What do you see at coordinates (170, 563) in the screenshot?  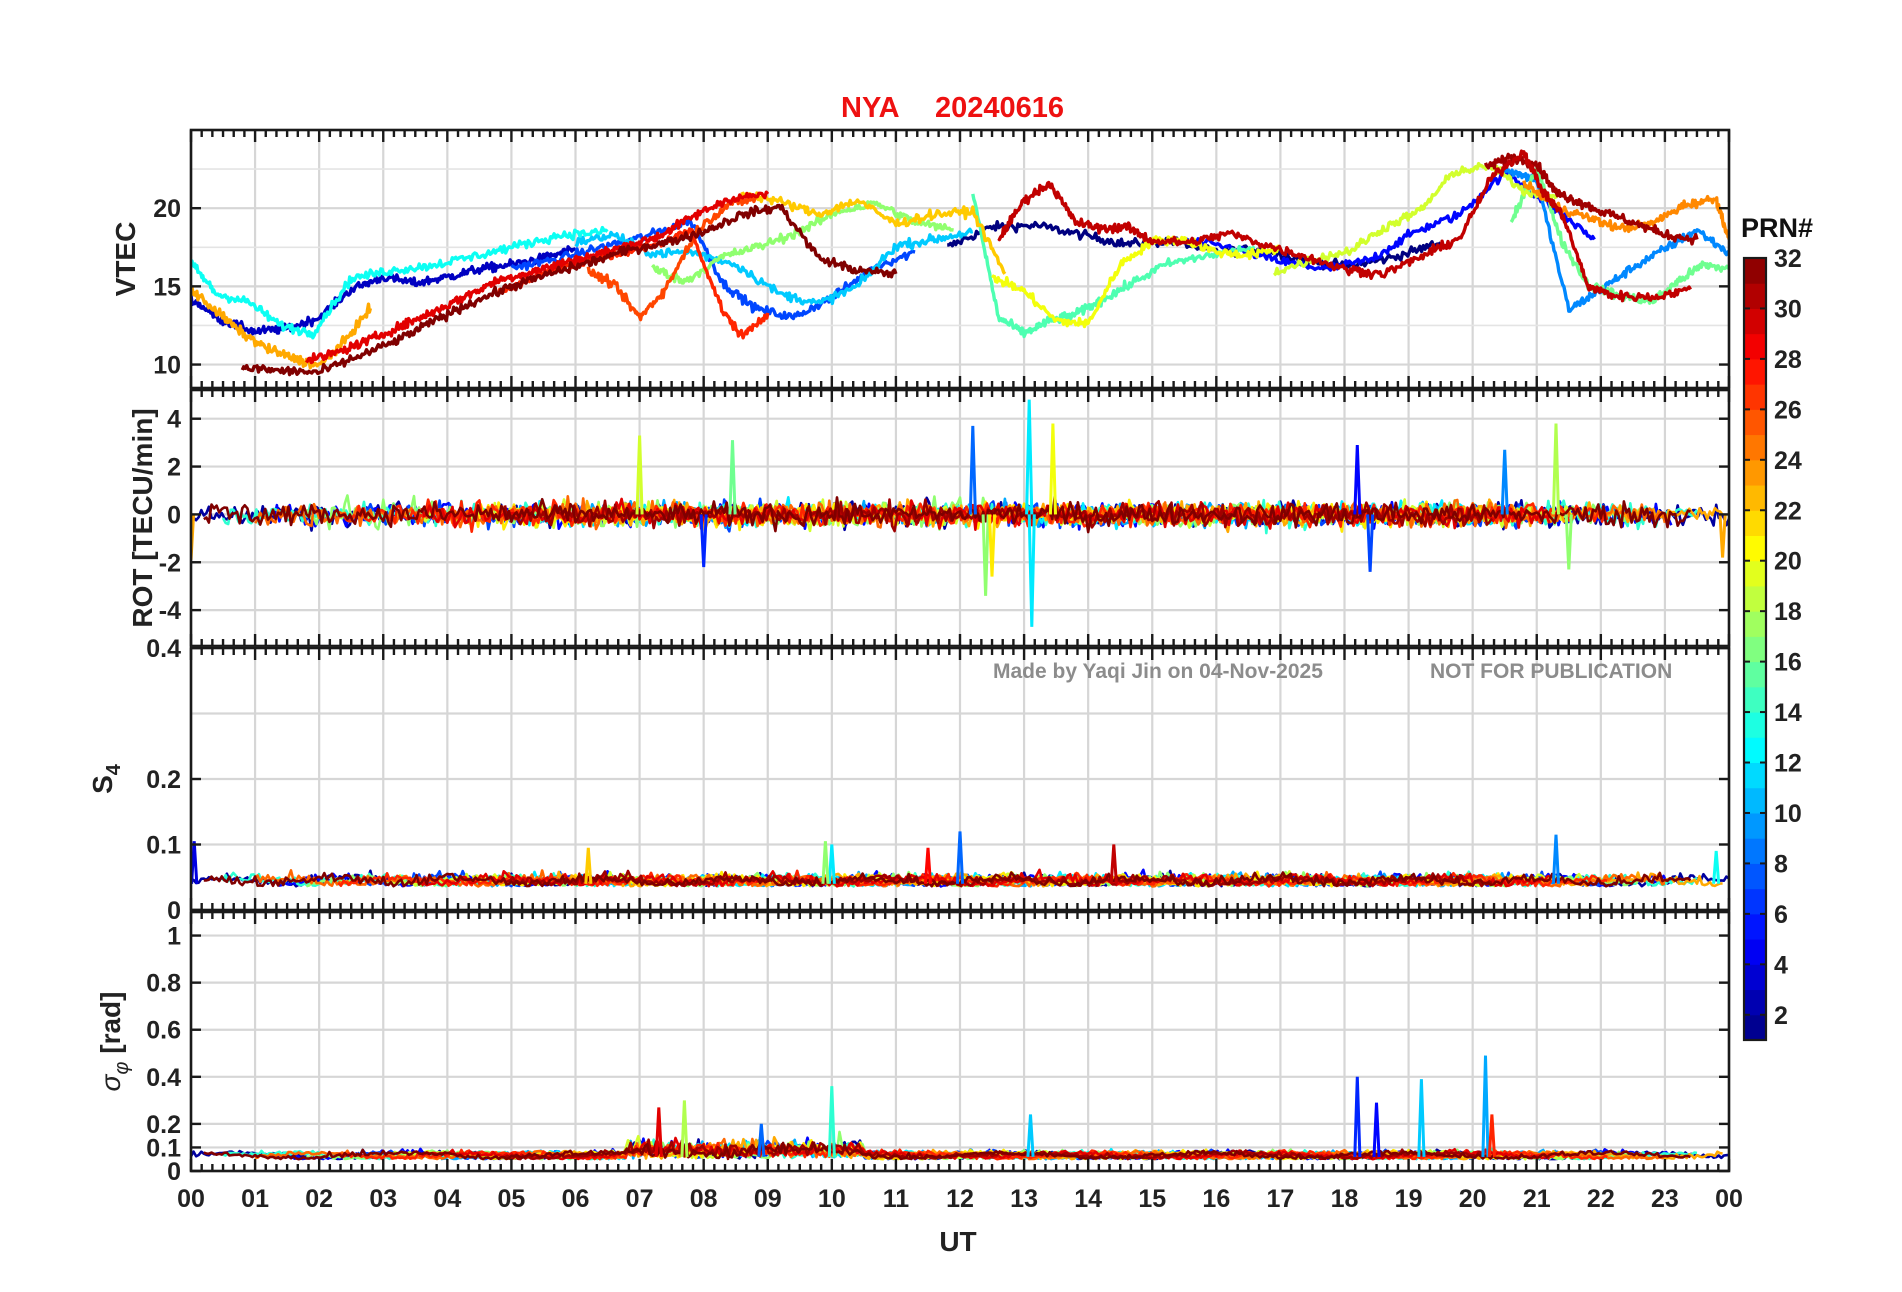 I see `y-tick-label: -2` at bounding box center [170, 563].